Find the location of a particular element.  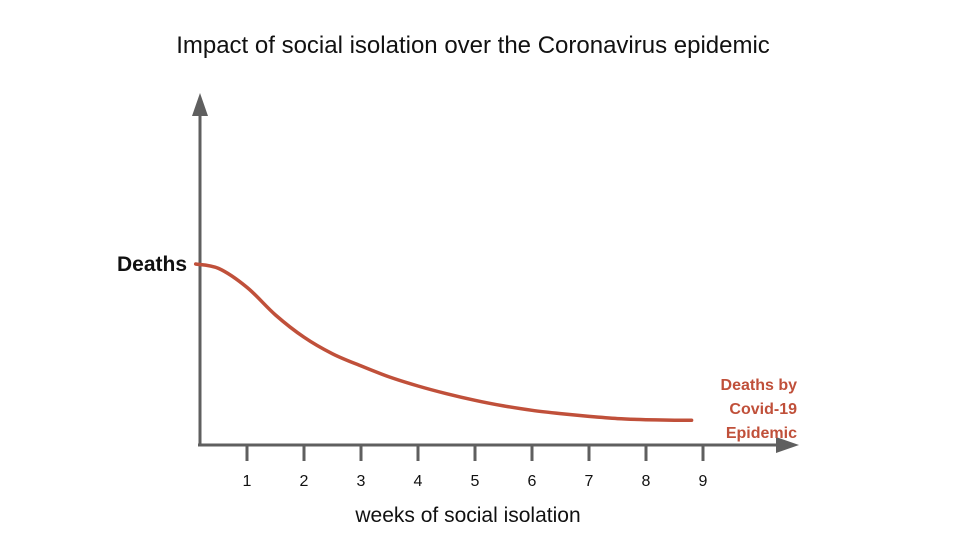

series-label-deaths: Deaths by Covid-19 Epidemic is located at coordinates (759, 409).